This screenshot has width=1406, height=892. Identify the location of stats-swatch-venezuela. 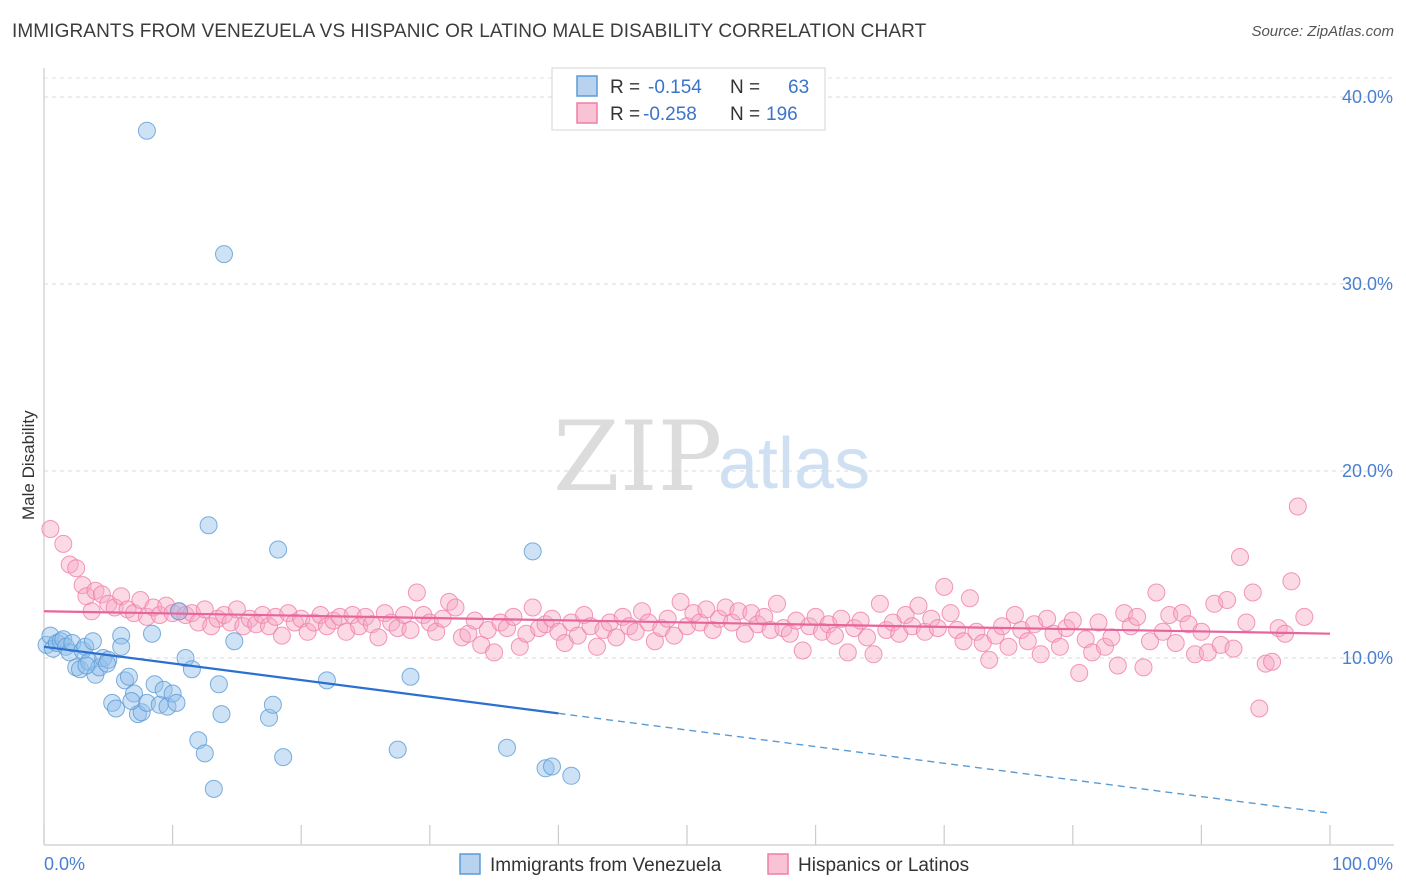
(587, 86).